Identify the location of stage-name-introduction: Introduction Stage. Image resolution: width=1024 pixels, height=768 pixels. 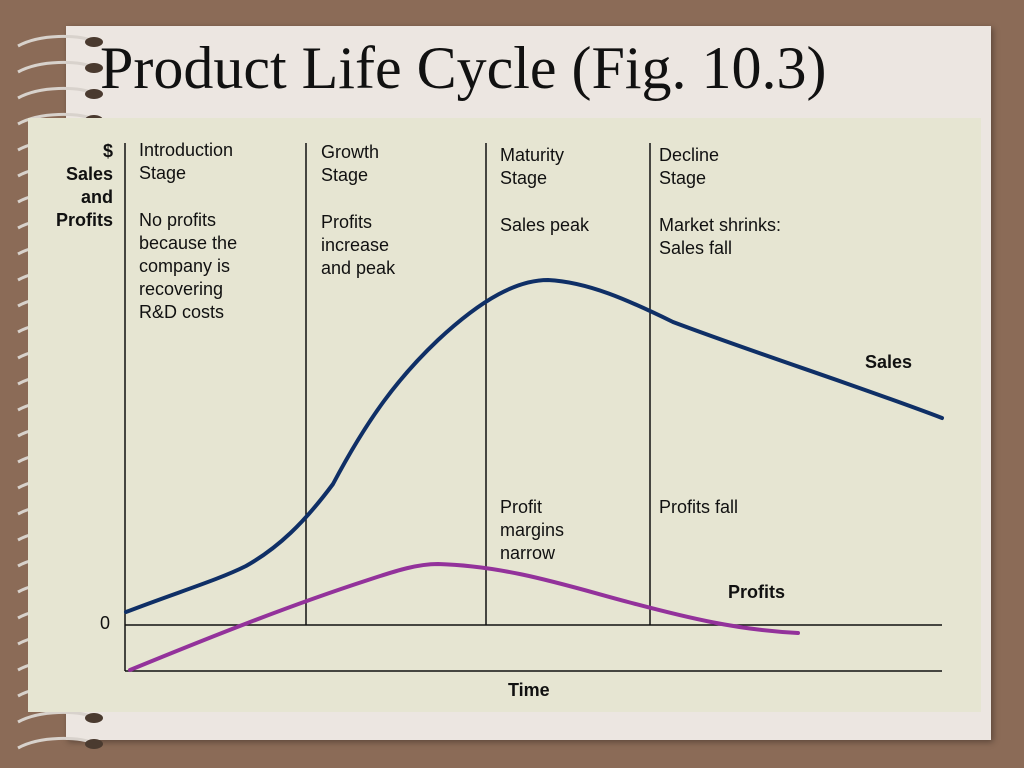
(186, 161).